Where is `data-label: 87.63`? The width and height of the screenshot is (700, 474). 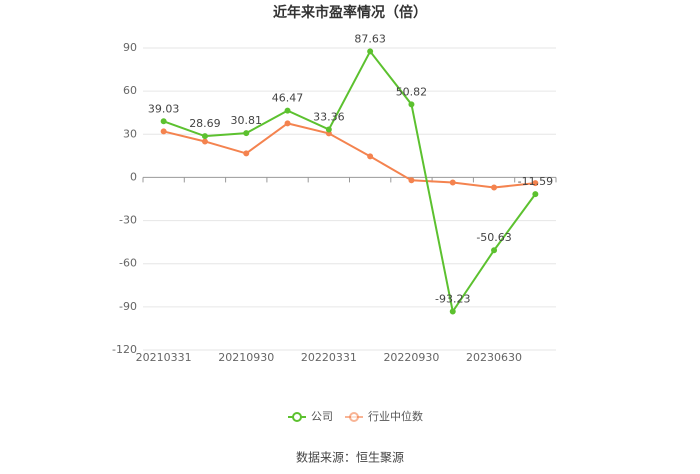
data-label: 87.63 is located at coordinates (370, 38).